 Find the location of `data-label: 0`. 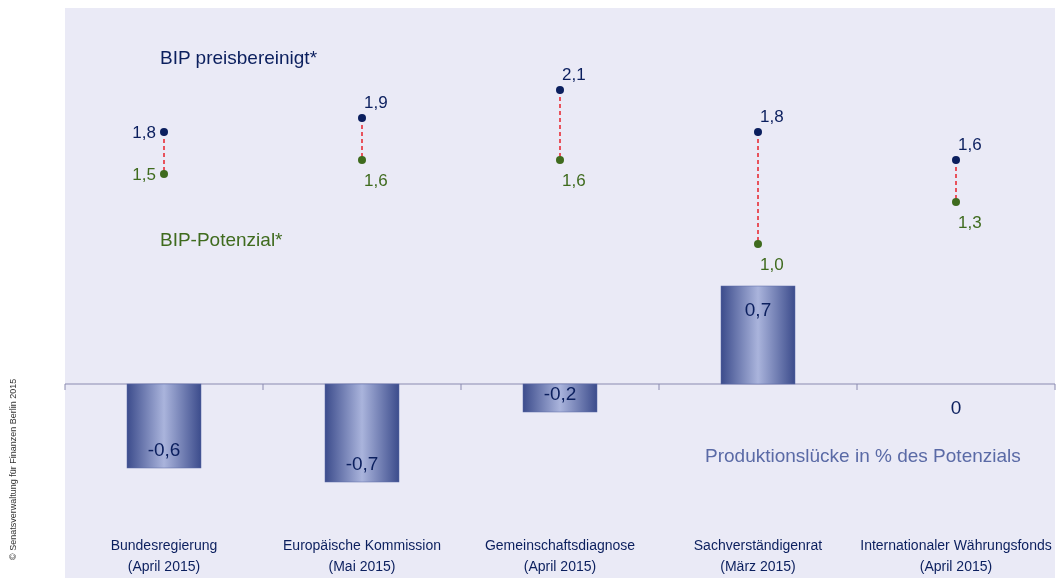

data-label: 0 is located at coordinates (956, 407).